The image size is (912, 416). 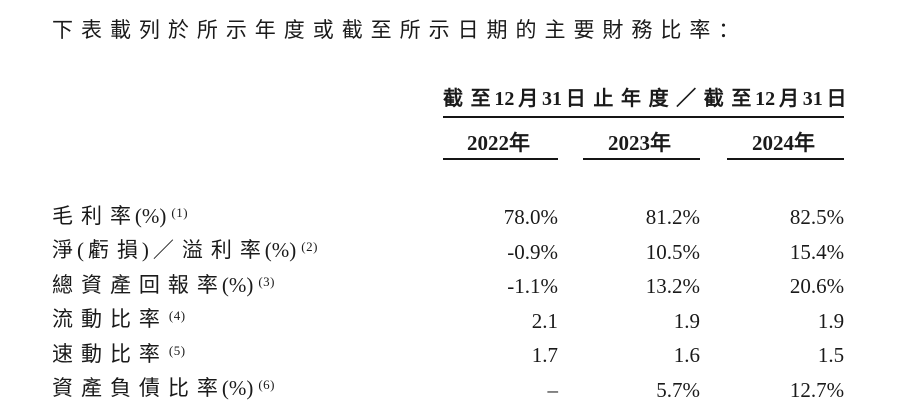 What do you see at coordinates (686, 355) in the screenshot?
I see `value-2023: 1.6` at bounding box center [686, 355].